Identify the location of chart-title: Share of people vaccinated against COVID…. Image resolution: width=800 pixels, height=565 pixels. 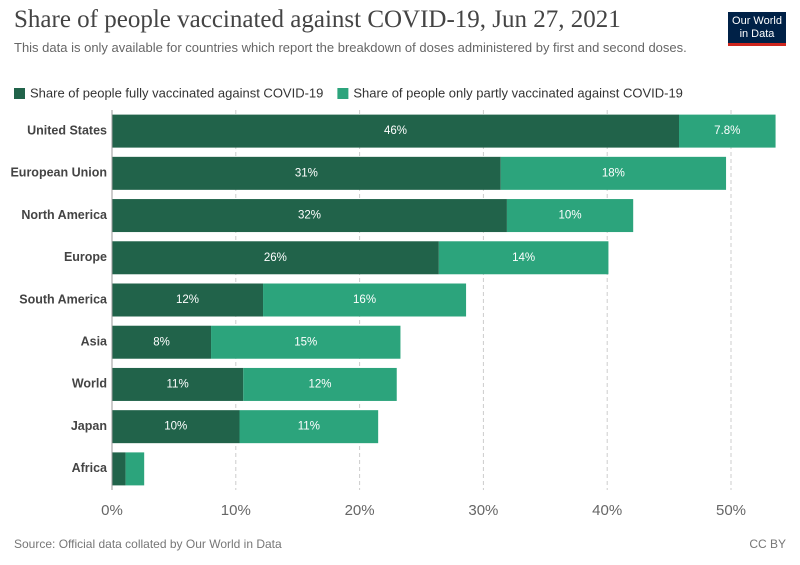
(317, 19).